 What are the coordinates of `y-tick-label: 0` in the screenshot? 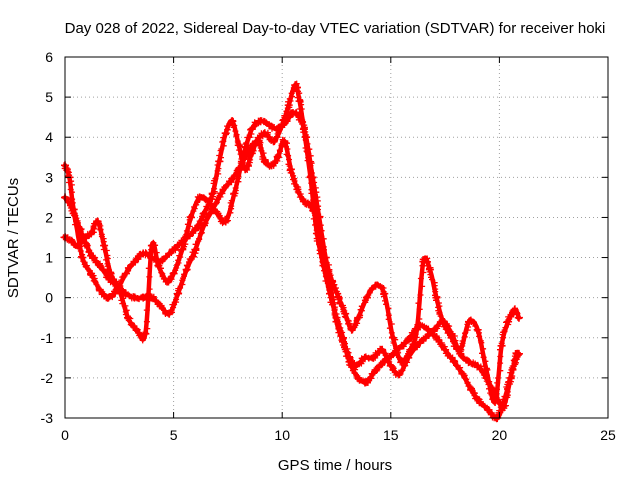 It's located at (49, 298).